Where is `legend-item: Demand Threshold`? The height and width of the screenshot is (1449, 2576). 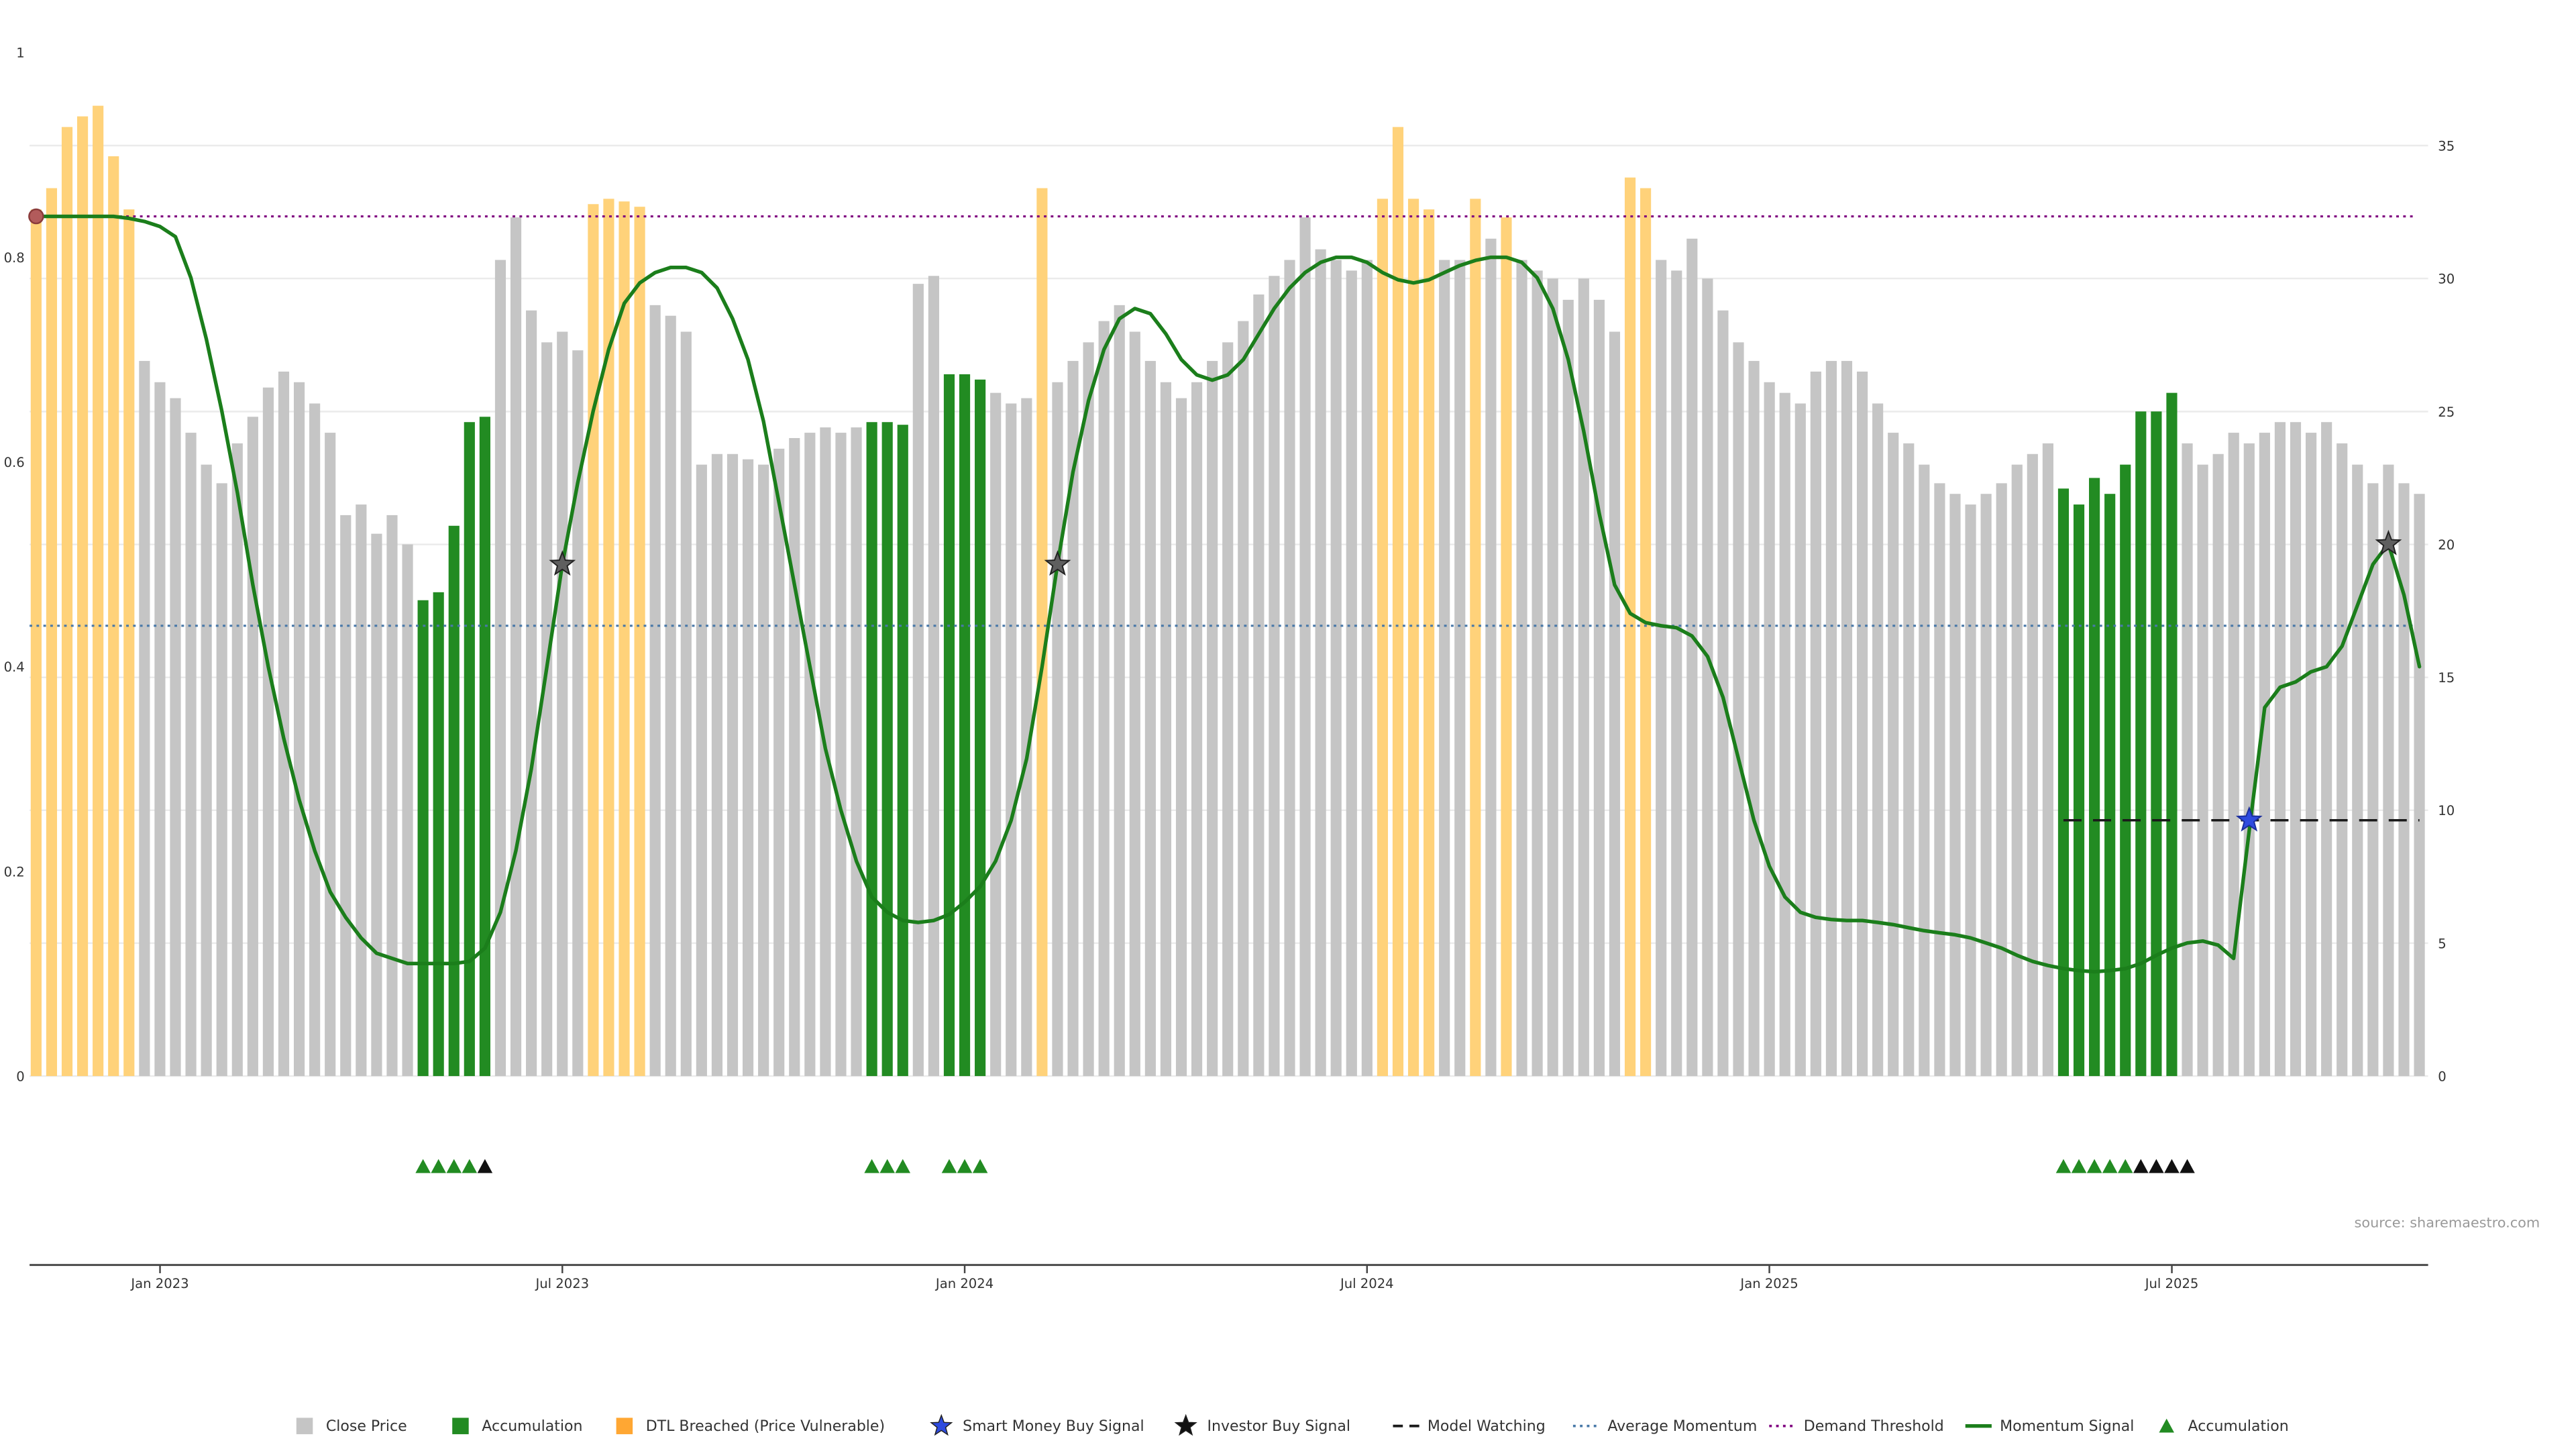 legend-item: Demand Threshold is located at coordinates (1856, 1426).